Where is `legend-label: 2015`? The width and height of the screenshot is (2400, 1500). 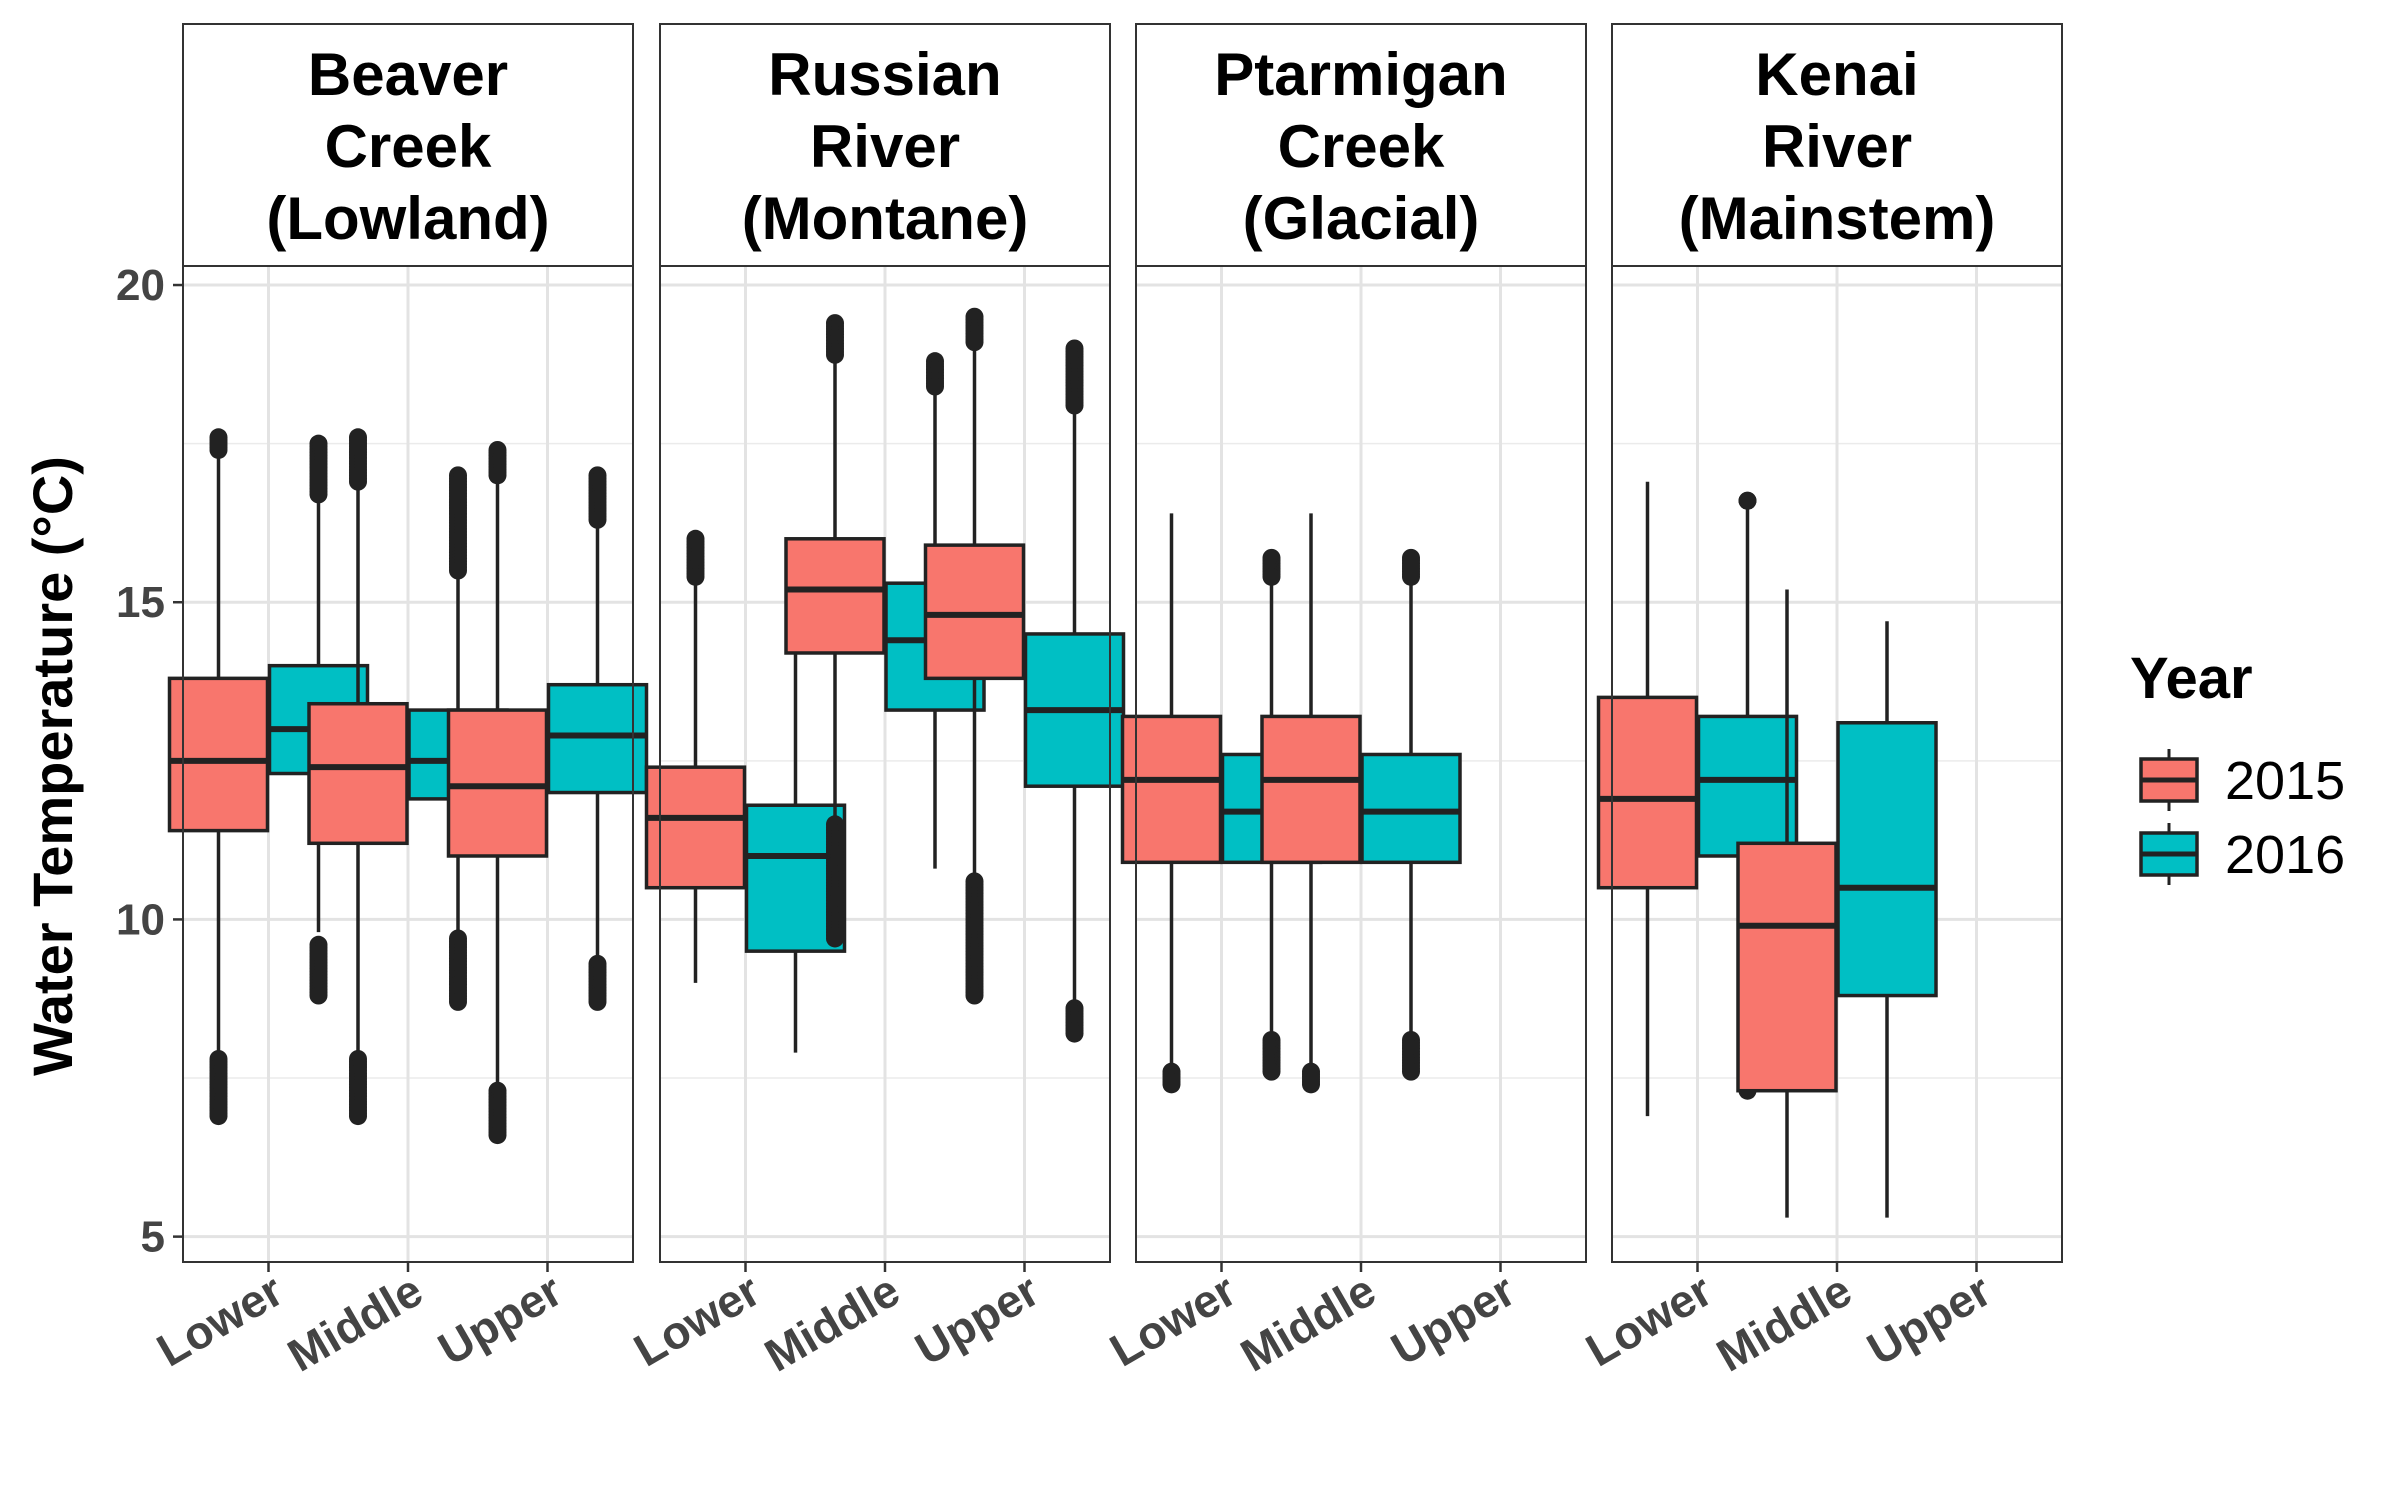 legend-label: 2015 is located at coordinates (2285, 781).